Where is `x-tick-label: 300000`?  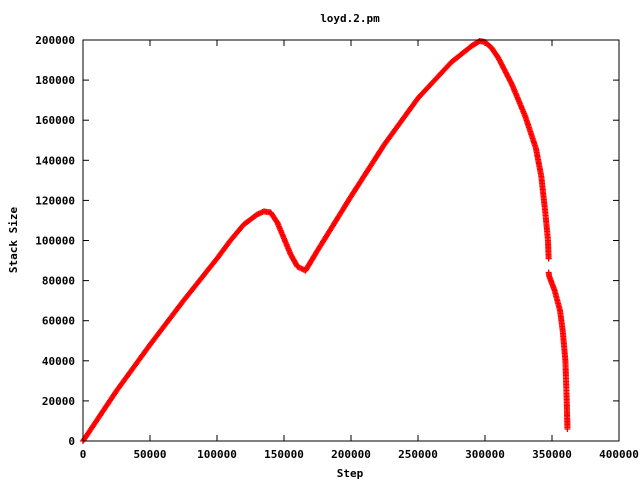
x-tick-label: 300000 is located at coordinates (485, 454).